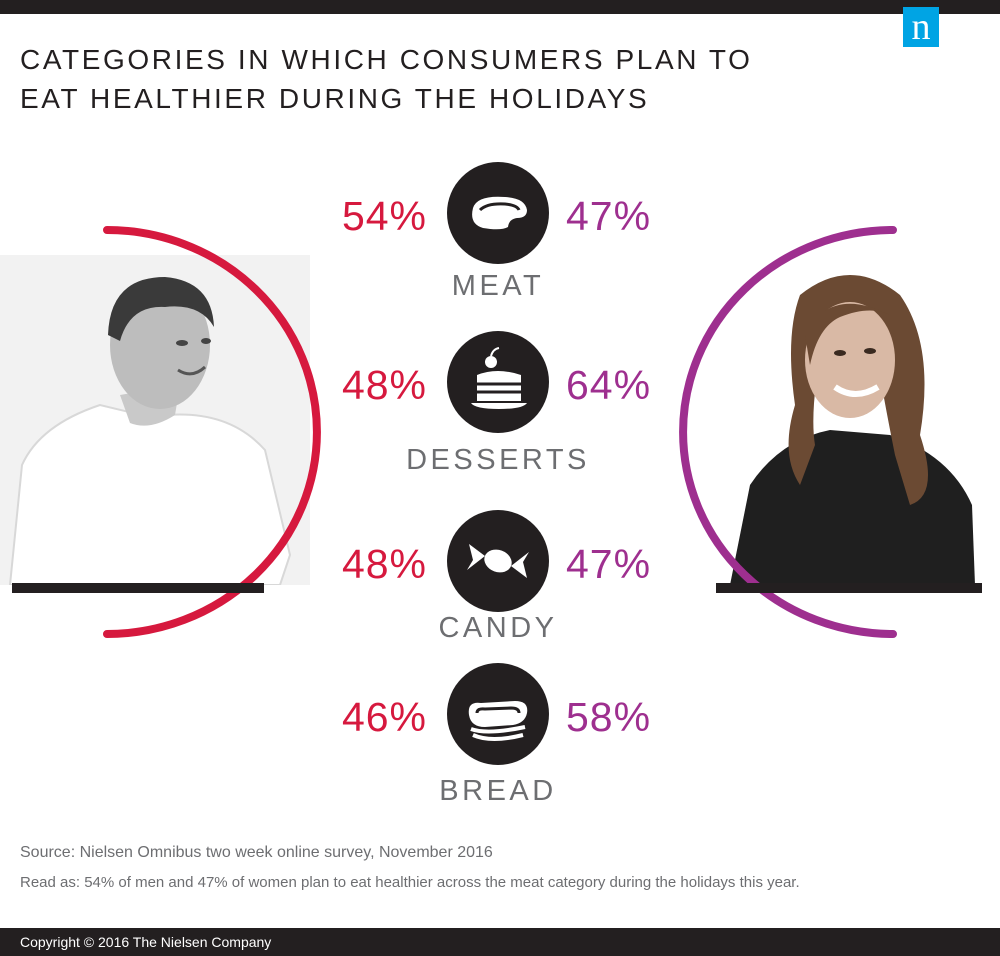  I want to click on bread-label: BREAD, so click(498, 791).